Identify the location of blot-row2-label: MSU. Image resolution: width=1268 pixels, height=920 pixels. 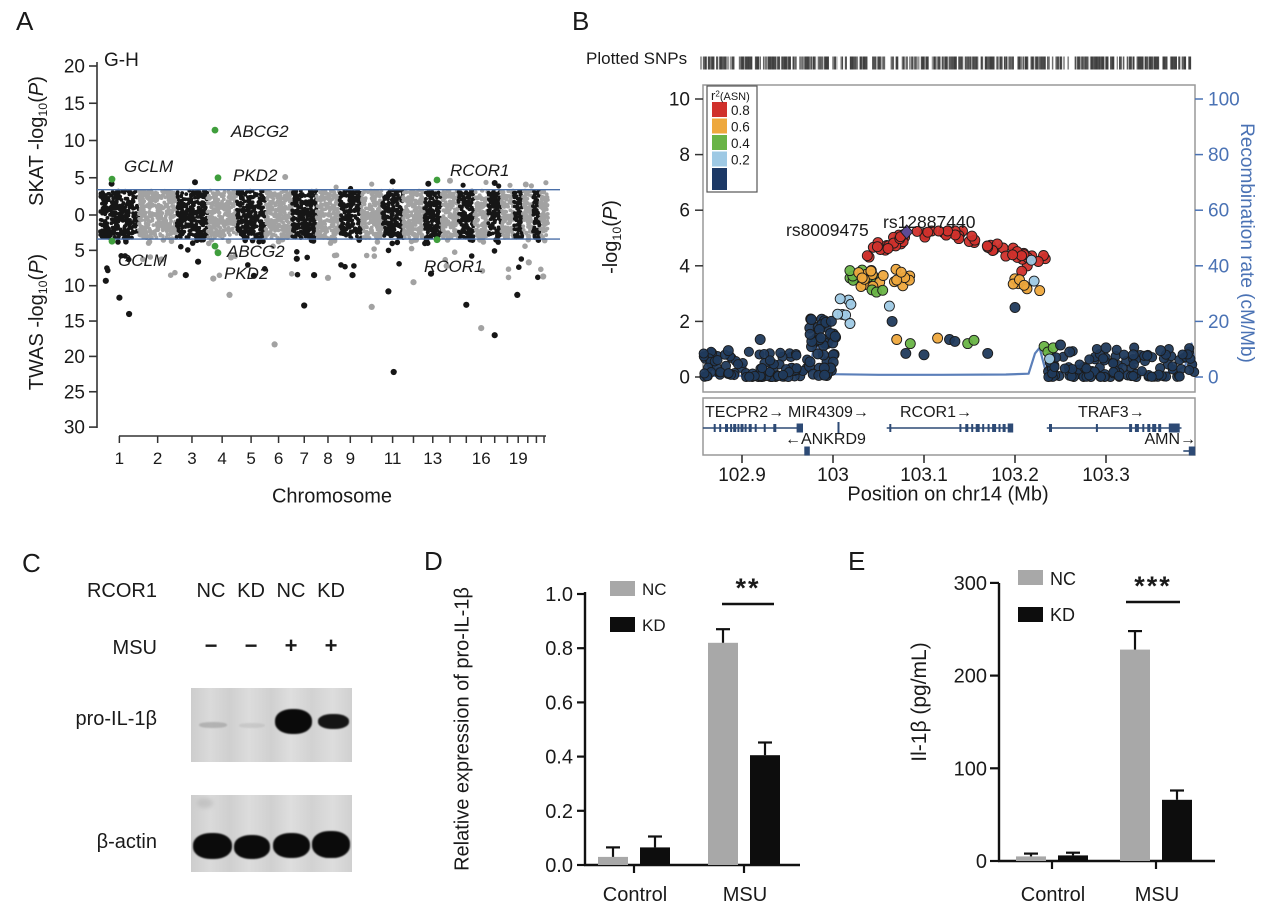
(134, 648).